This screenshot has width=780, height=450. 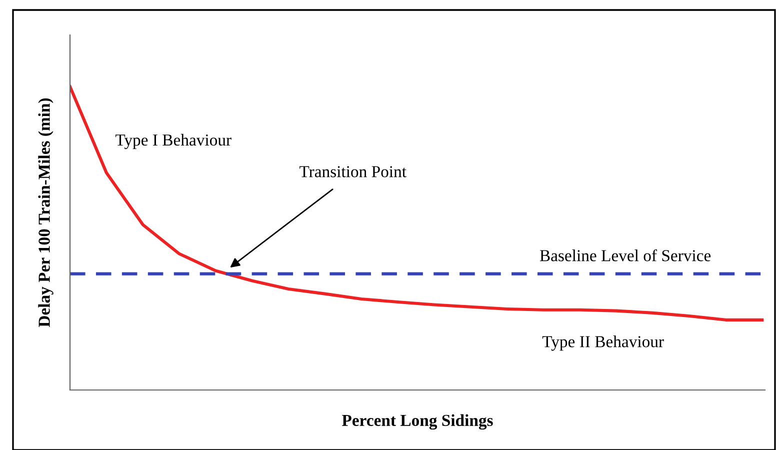 What do you see at coordinates (353, 172) in the screenshot?
I see `annotation: Transition Point` at bounding box center [353, 172].